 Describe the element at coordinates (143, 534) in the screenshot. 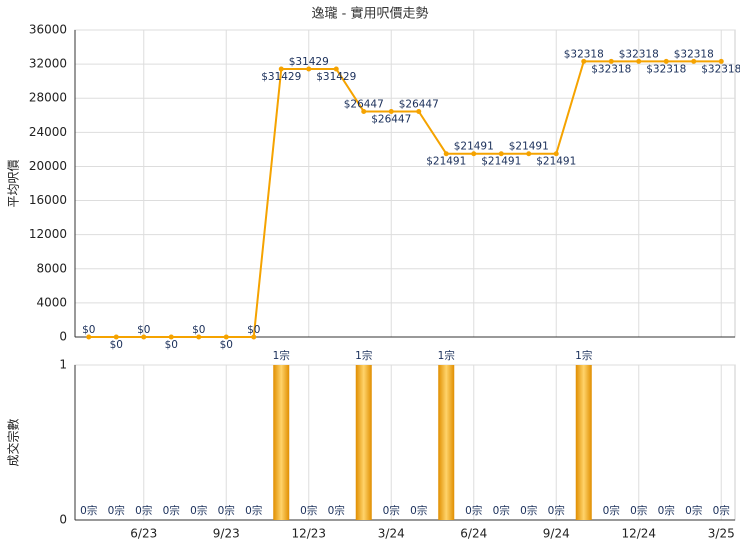

I see `x-tick-label: 6/23` at that location.